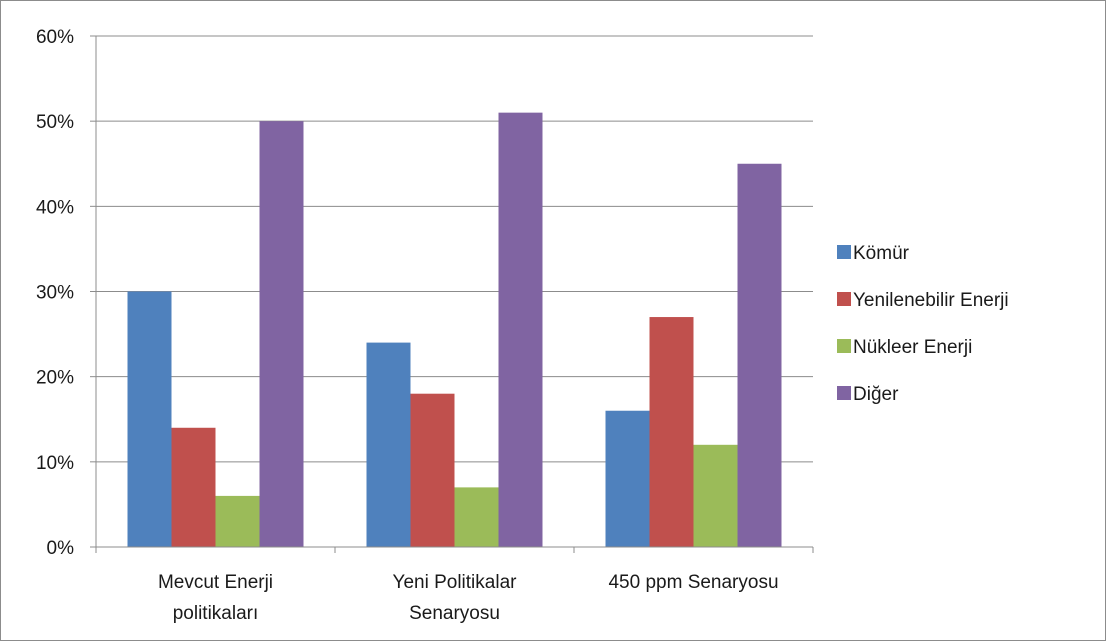 The image size is (1106, 642). What do you see at coordinates (55, 207) in the screenshot?
I see `y-tick-label: 40%` at bounding box center [55, 207].